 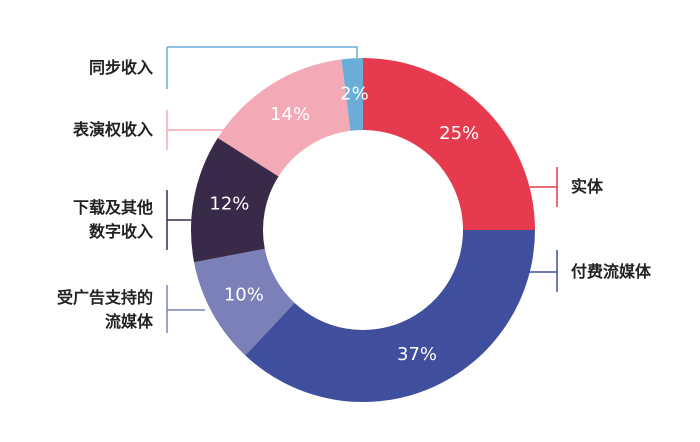 What do you see at coordinates (417, 354) in the screenshot?
I see `slice-percent-label: 37%` at bounding box center [417, 354].